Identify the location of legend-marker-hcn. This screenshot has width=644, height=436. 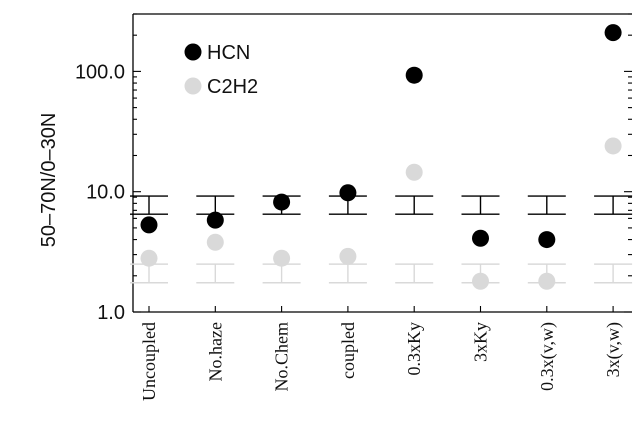
(193, 52).